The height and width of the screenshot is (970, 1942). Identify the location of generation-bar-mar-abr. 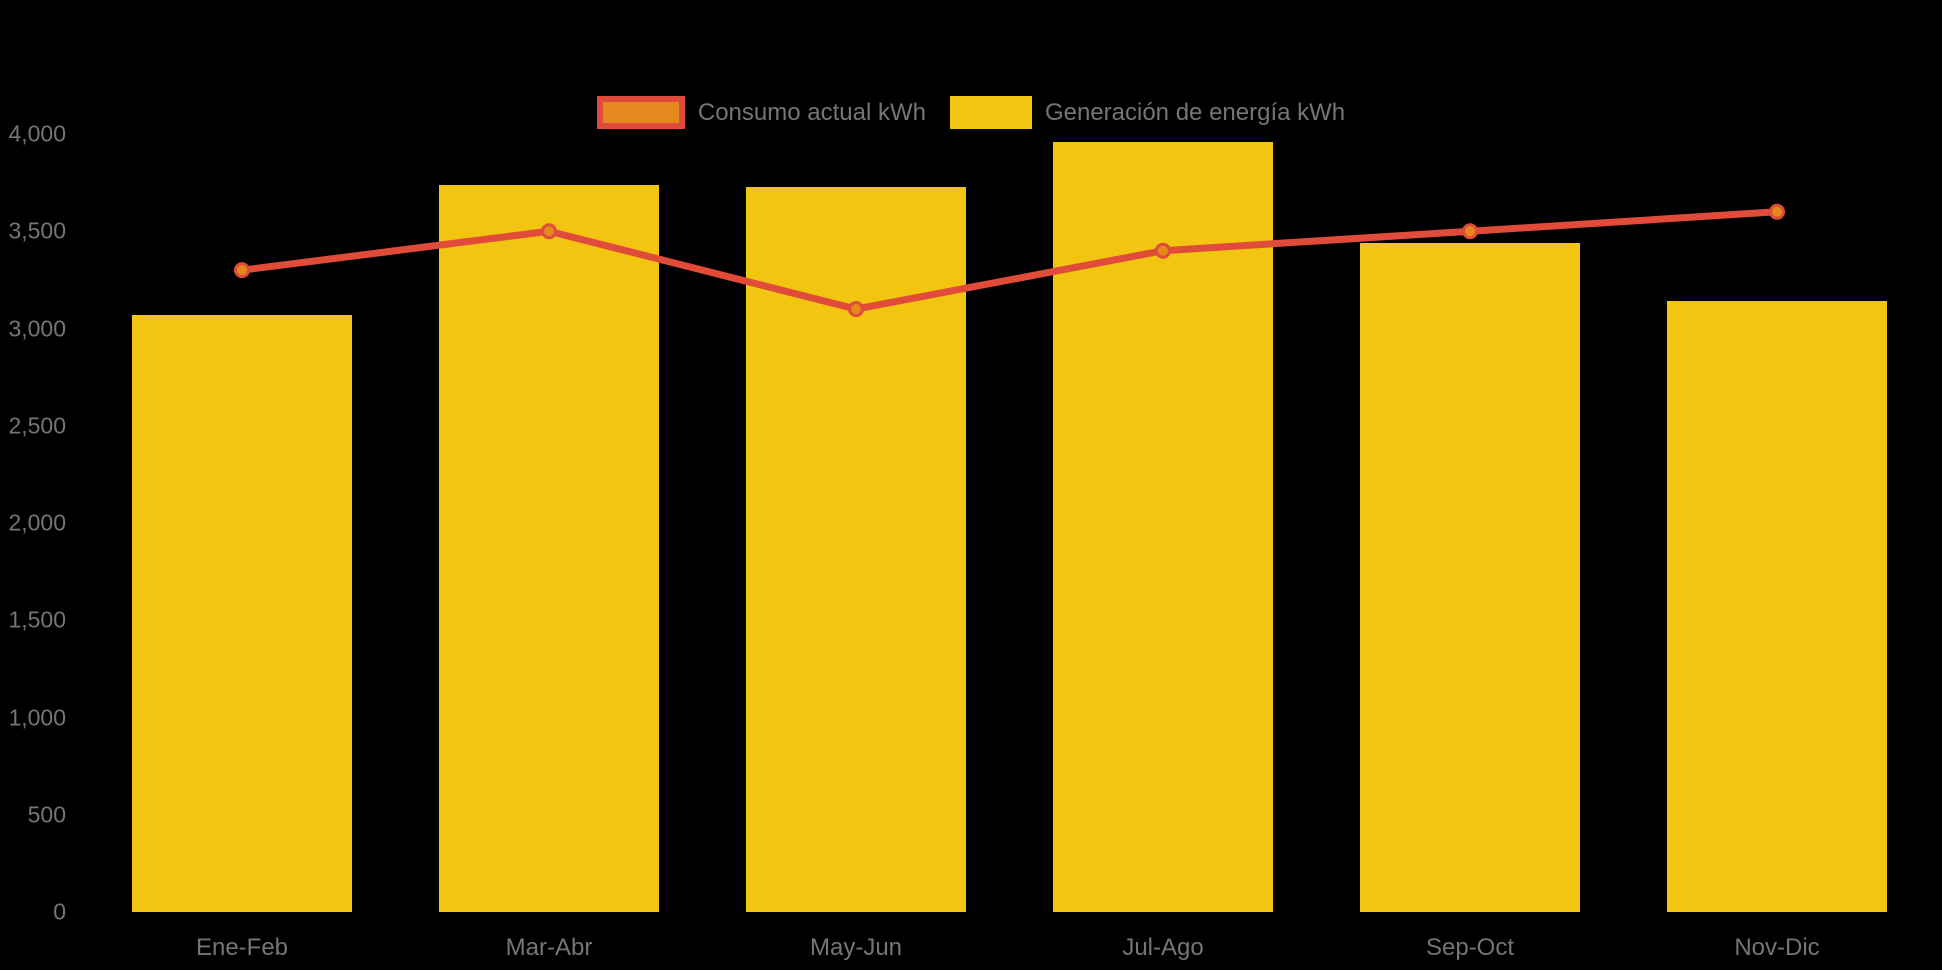
(549, 548).